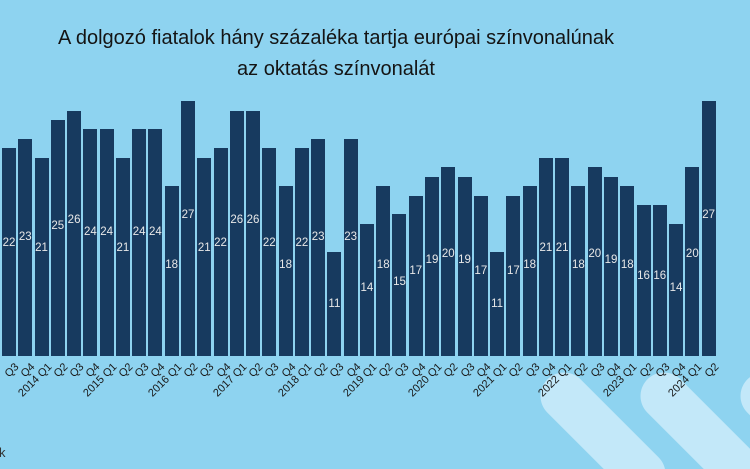  I want to click on bar-value-label: 25, so click(58, 226).